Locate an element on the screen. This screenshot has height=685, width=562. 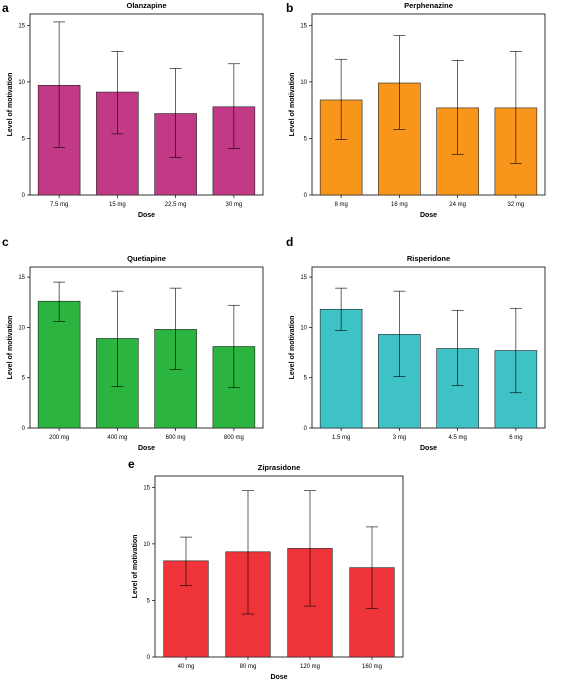
x-tick-label: 16 mg is located at coordinates (399, 205).